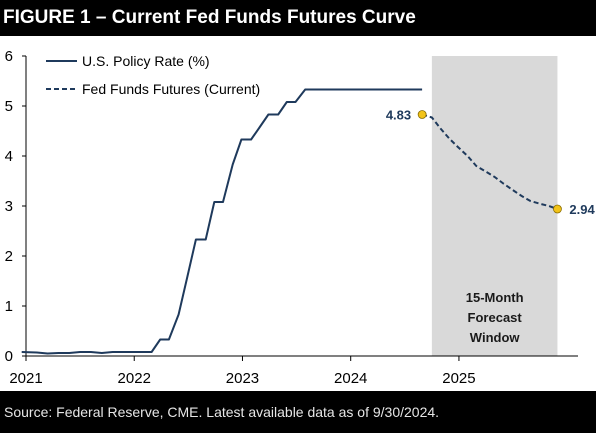 The height and width of the screenshot is (433, 596). I want to click on legend-entry: U.S. Policy Rate (%), so click(146, 61).